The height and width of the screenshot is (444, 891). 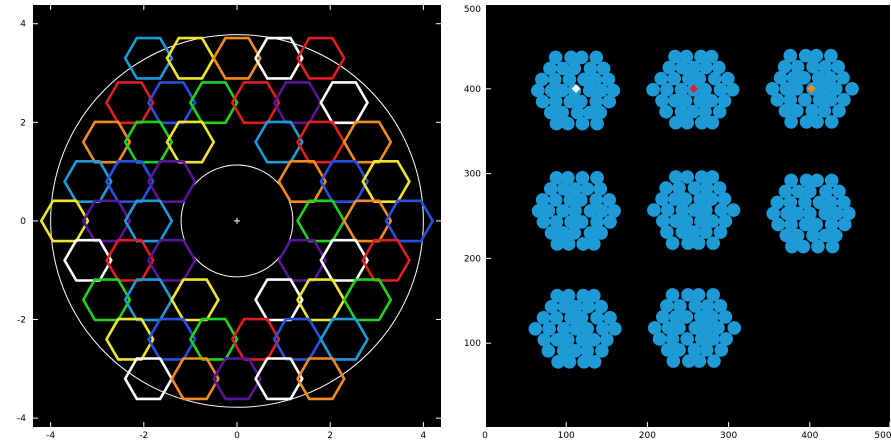 I want to click on y-tick-label: 2, so click(x=23, y=123).